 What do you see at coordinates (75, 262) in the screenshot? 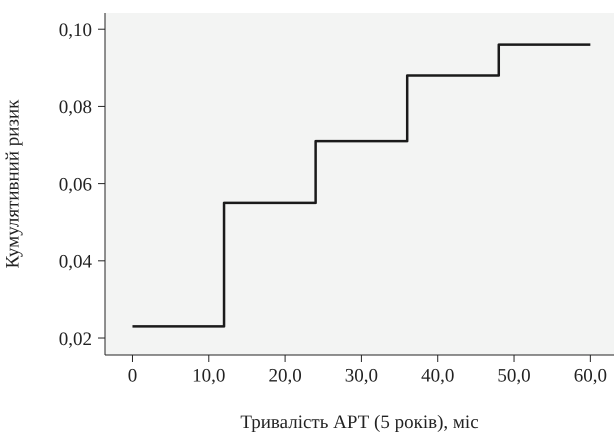
I see `y-tick-label: 0,04` at bounding box center [75, 262].